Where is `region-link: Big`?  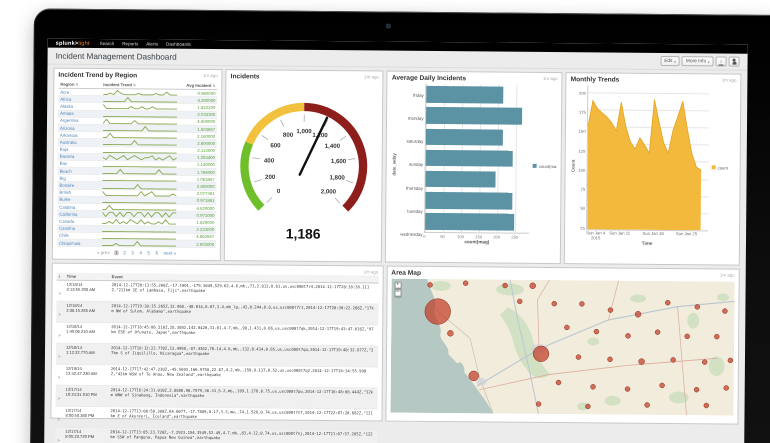
region-link: Big is located at coordinates (62, 178).